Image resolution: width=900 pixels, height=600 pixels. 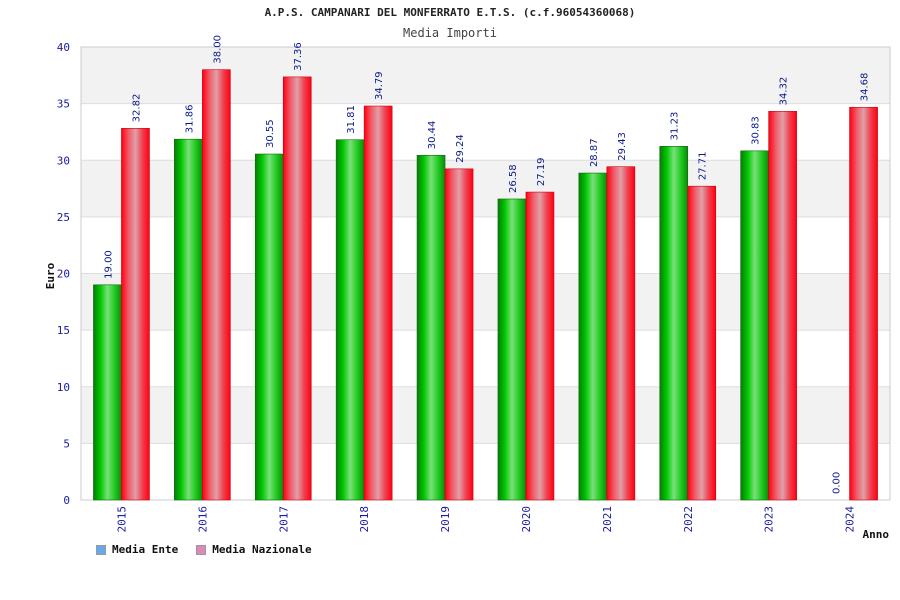 What do you see at coordinates (121, 519) in the screenshot?
I see `x-tick-label: 2015` at bounding box center [121, 519].